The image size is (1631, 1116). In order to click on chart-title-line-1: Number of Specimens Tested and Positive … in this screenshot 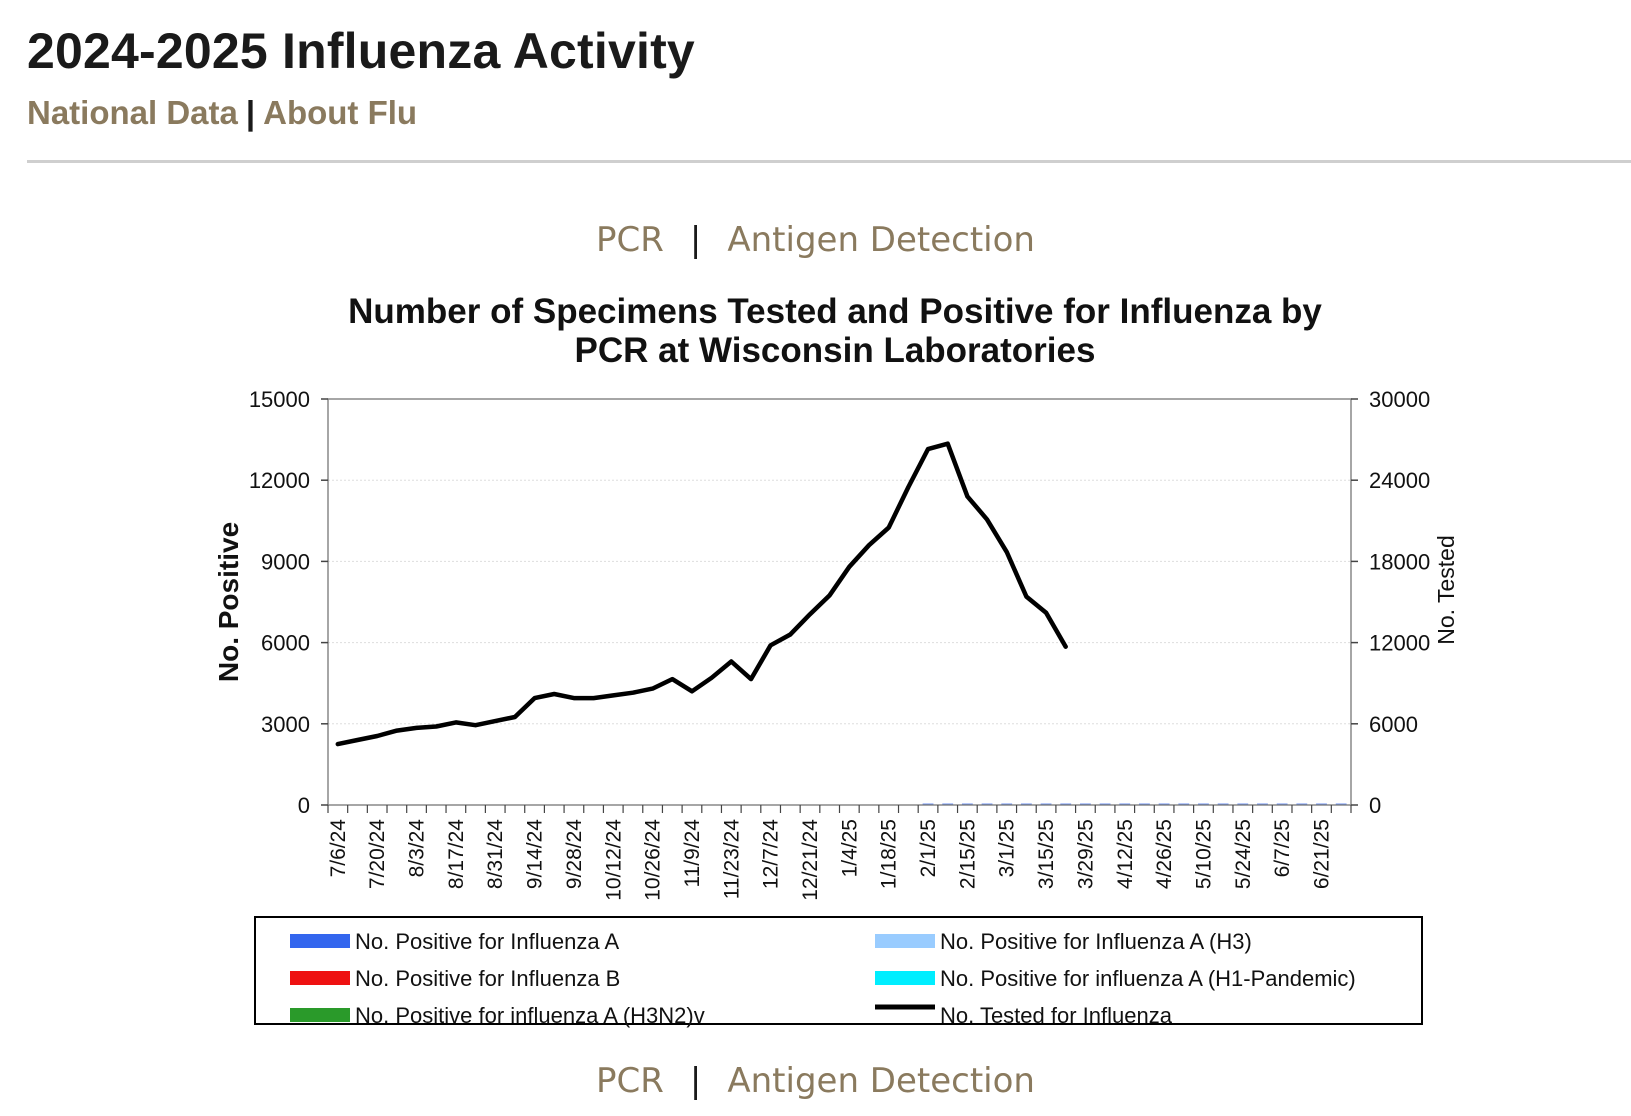, I will do `click(835, 311)`.